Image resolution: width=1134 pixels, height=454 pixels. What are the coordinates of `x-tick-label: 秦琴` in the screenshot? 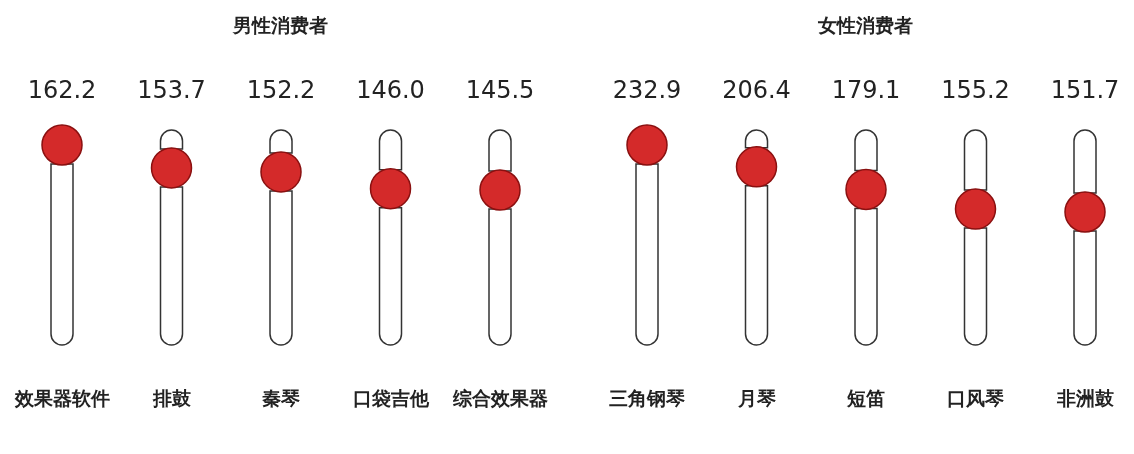 It's located at (281, 398).